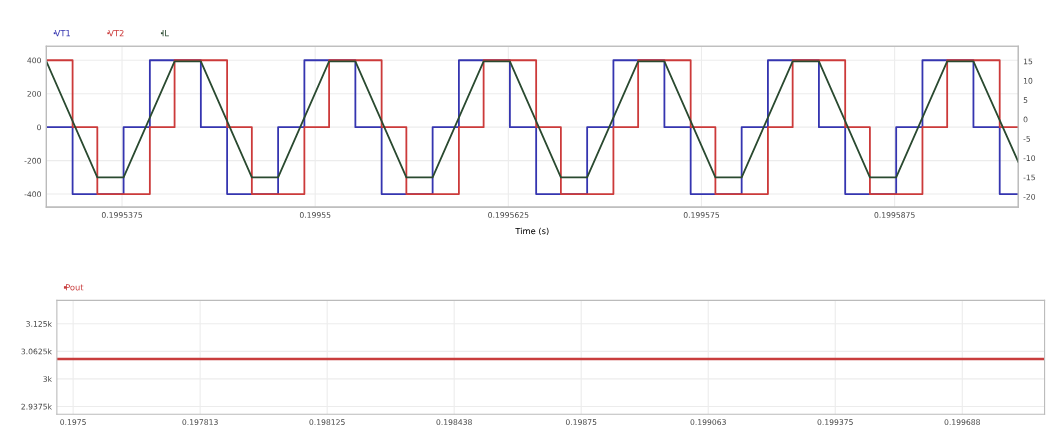  What do you see at coordinates (62, 33) in the screenshot?
I see `legend-label: VT1` at bounding box center [62, 33].